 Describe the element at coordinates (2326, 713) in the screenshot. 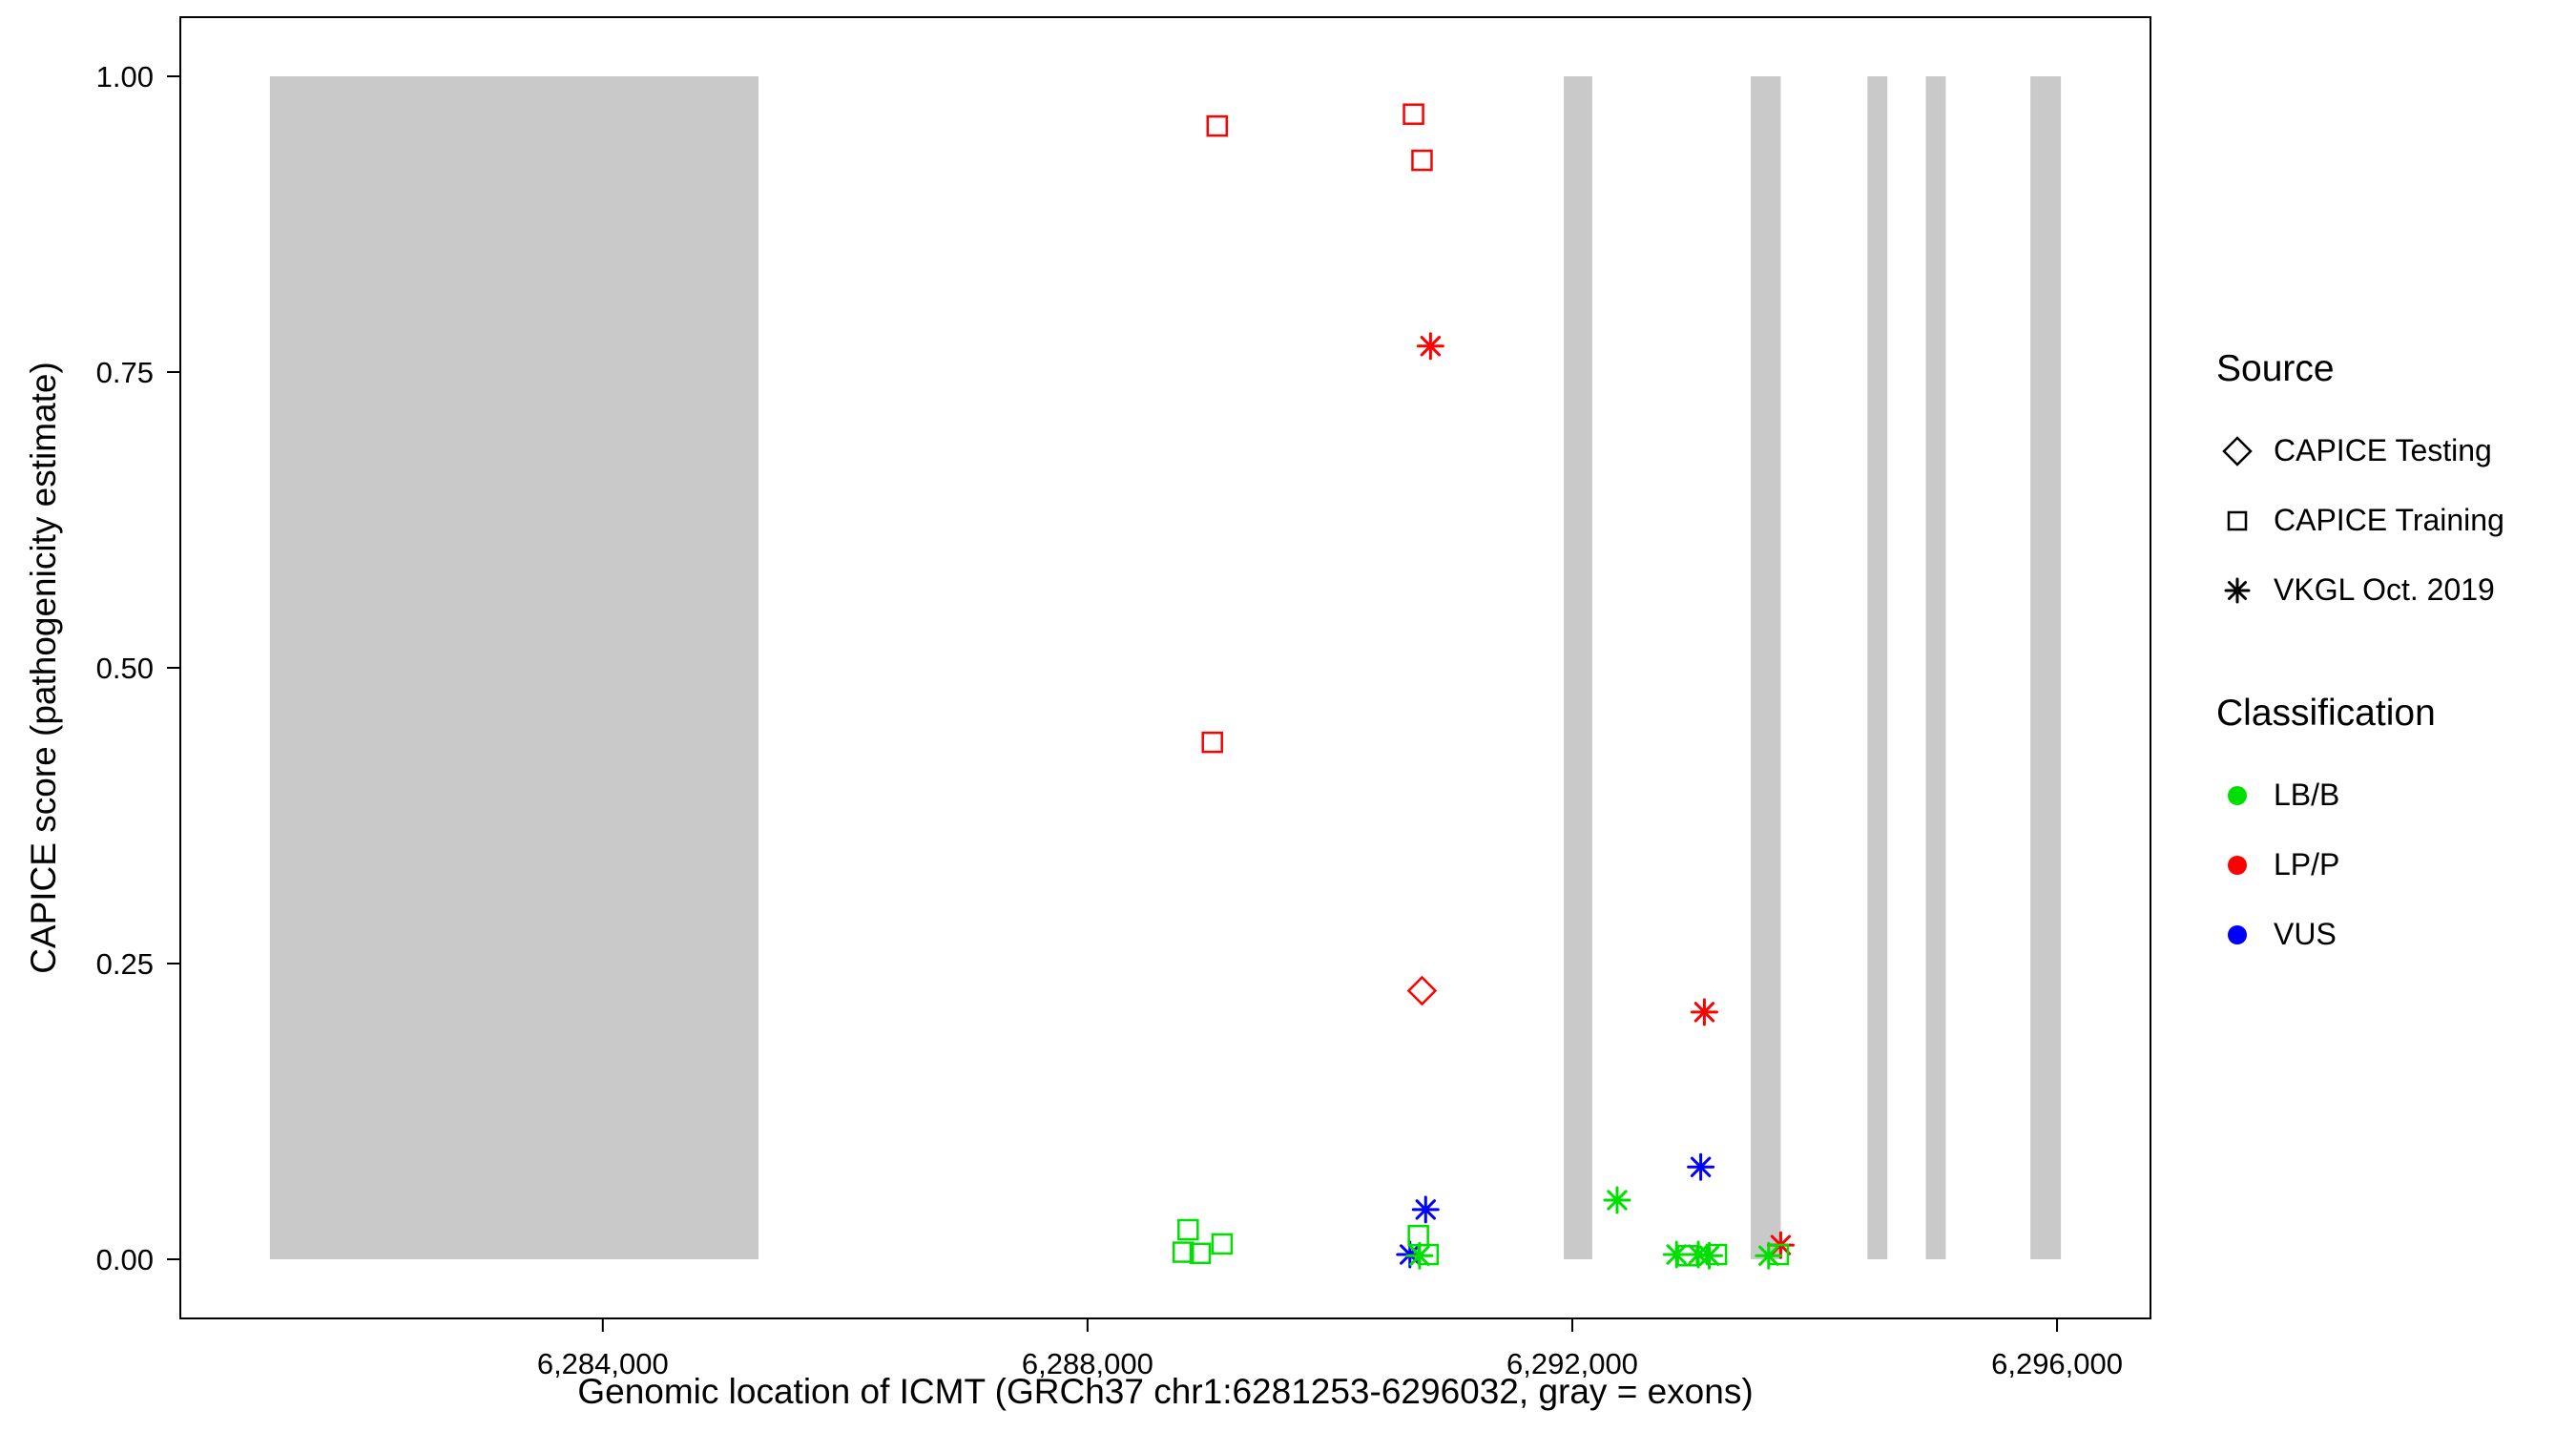

I see `legend-classification-title: Classification` at that location.